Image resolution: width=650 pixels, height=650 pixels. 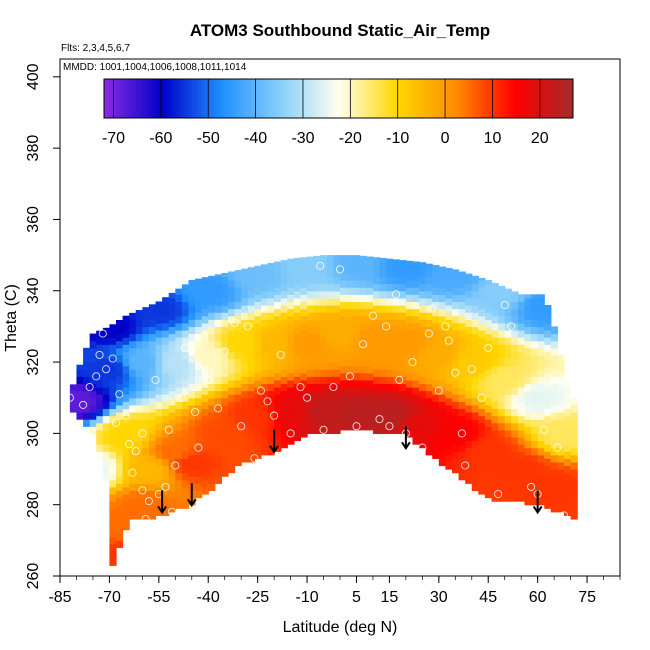 I want to click on colorbar-tick-label: 0, so click(x=445, y=138).